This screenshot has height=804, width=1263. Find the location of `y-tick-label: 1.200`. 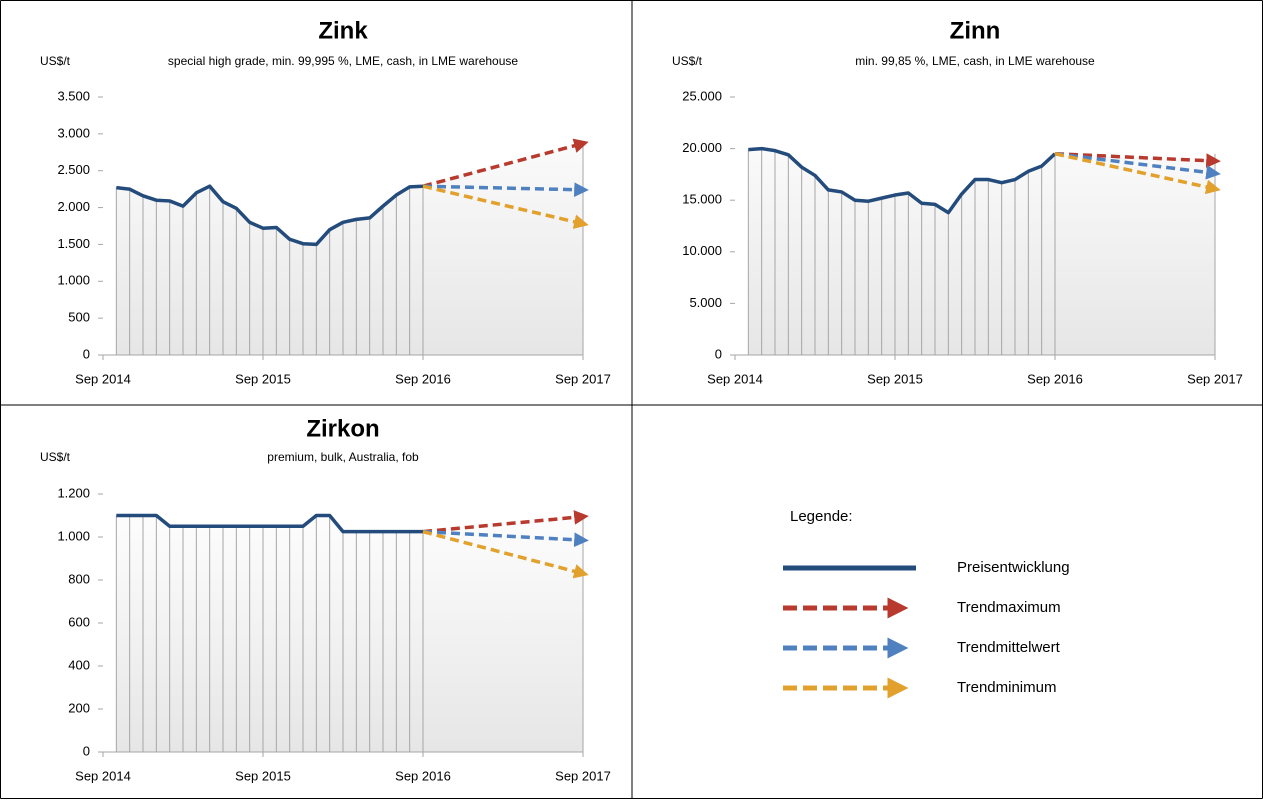

y-tick-label: 1.200 is located at coordinates (73, 492).